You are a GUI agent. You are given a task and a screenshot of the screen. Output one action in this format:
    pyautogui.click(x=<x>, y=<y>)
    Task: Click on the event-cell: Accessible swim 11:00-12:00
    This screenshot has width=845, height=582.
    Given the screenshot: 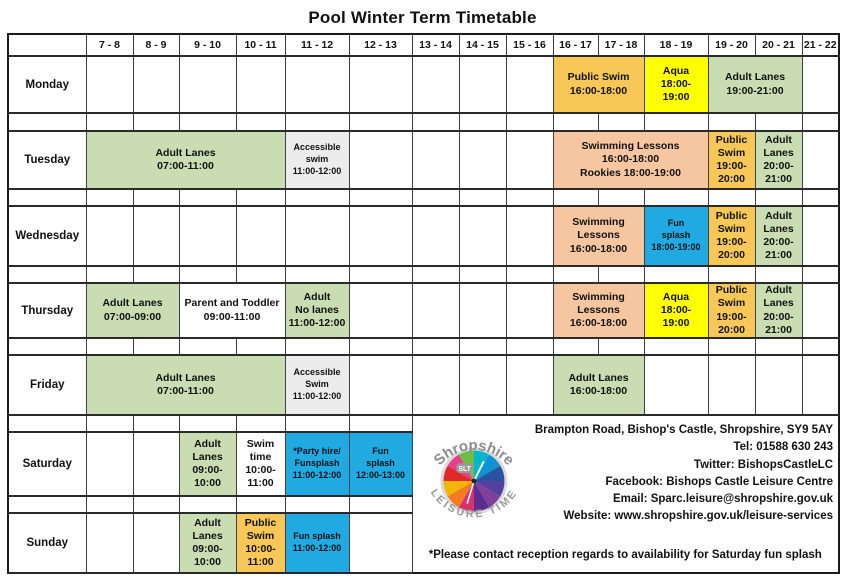 What is the action you would take?
    pyautogui.click(x=317, y=160)
    